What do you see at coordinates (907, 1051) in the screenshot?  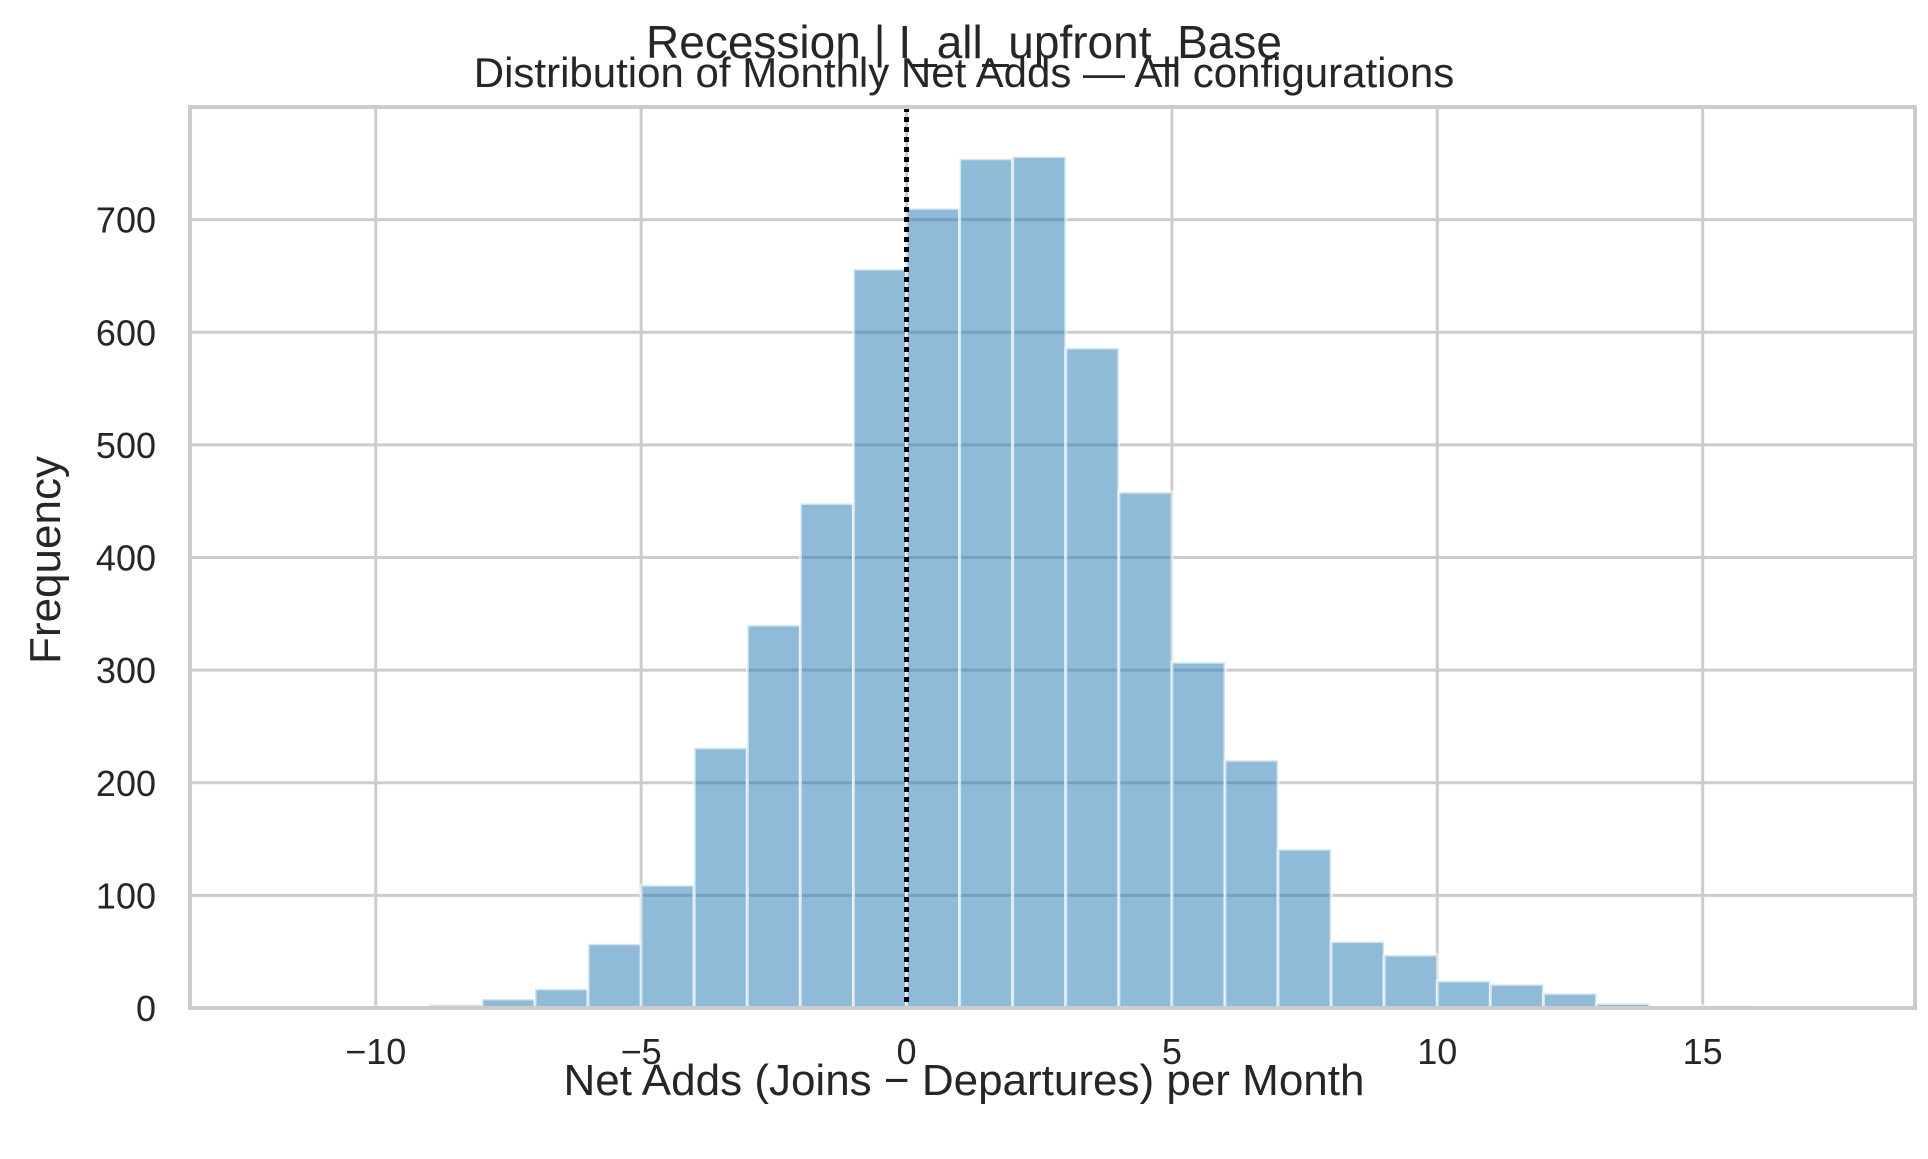 I see `x-tick-label: 0` at bounding box center [907, 1051].